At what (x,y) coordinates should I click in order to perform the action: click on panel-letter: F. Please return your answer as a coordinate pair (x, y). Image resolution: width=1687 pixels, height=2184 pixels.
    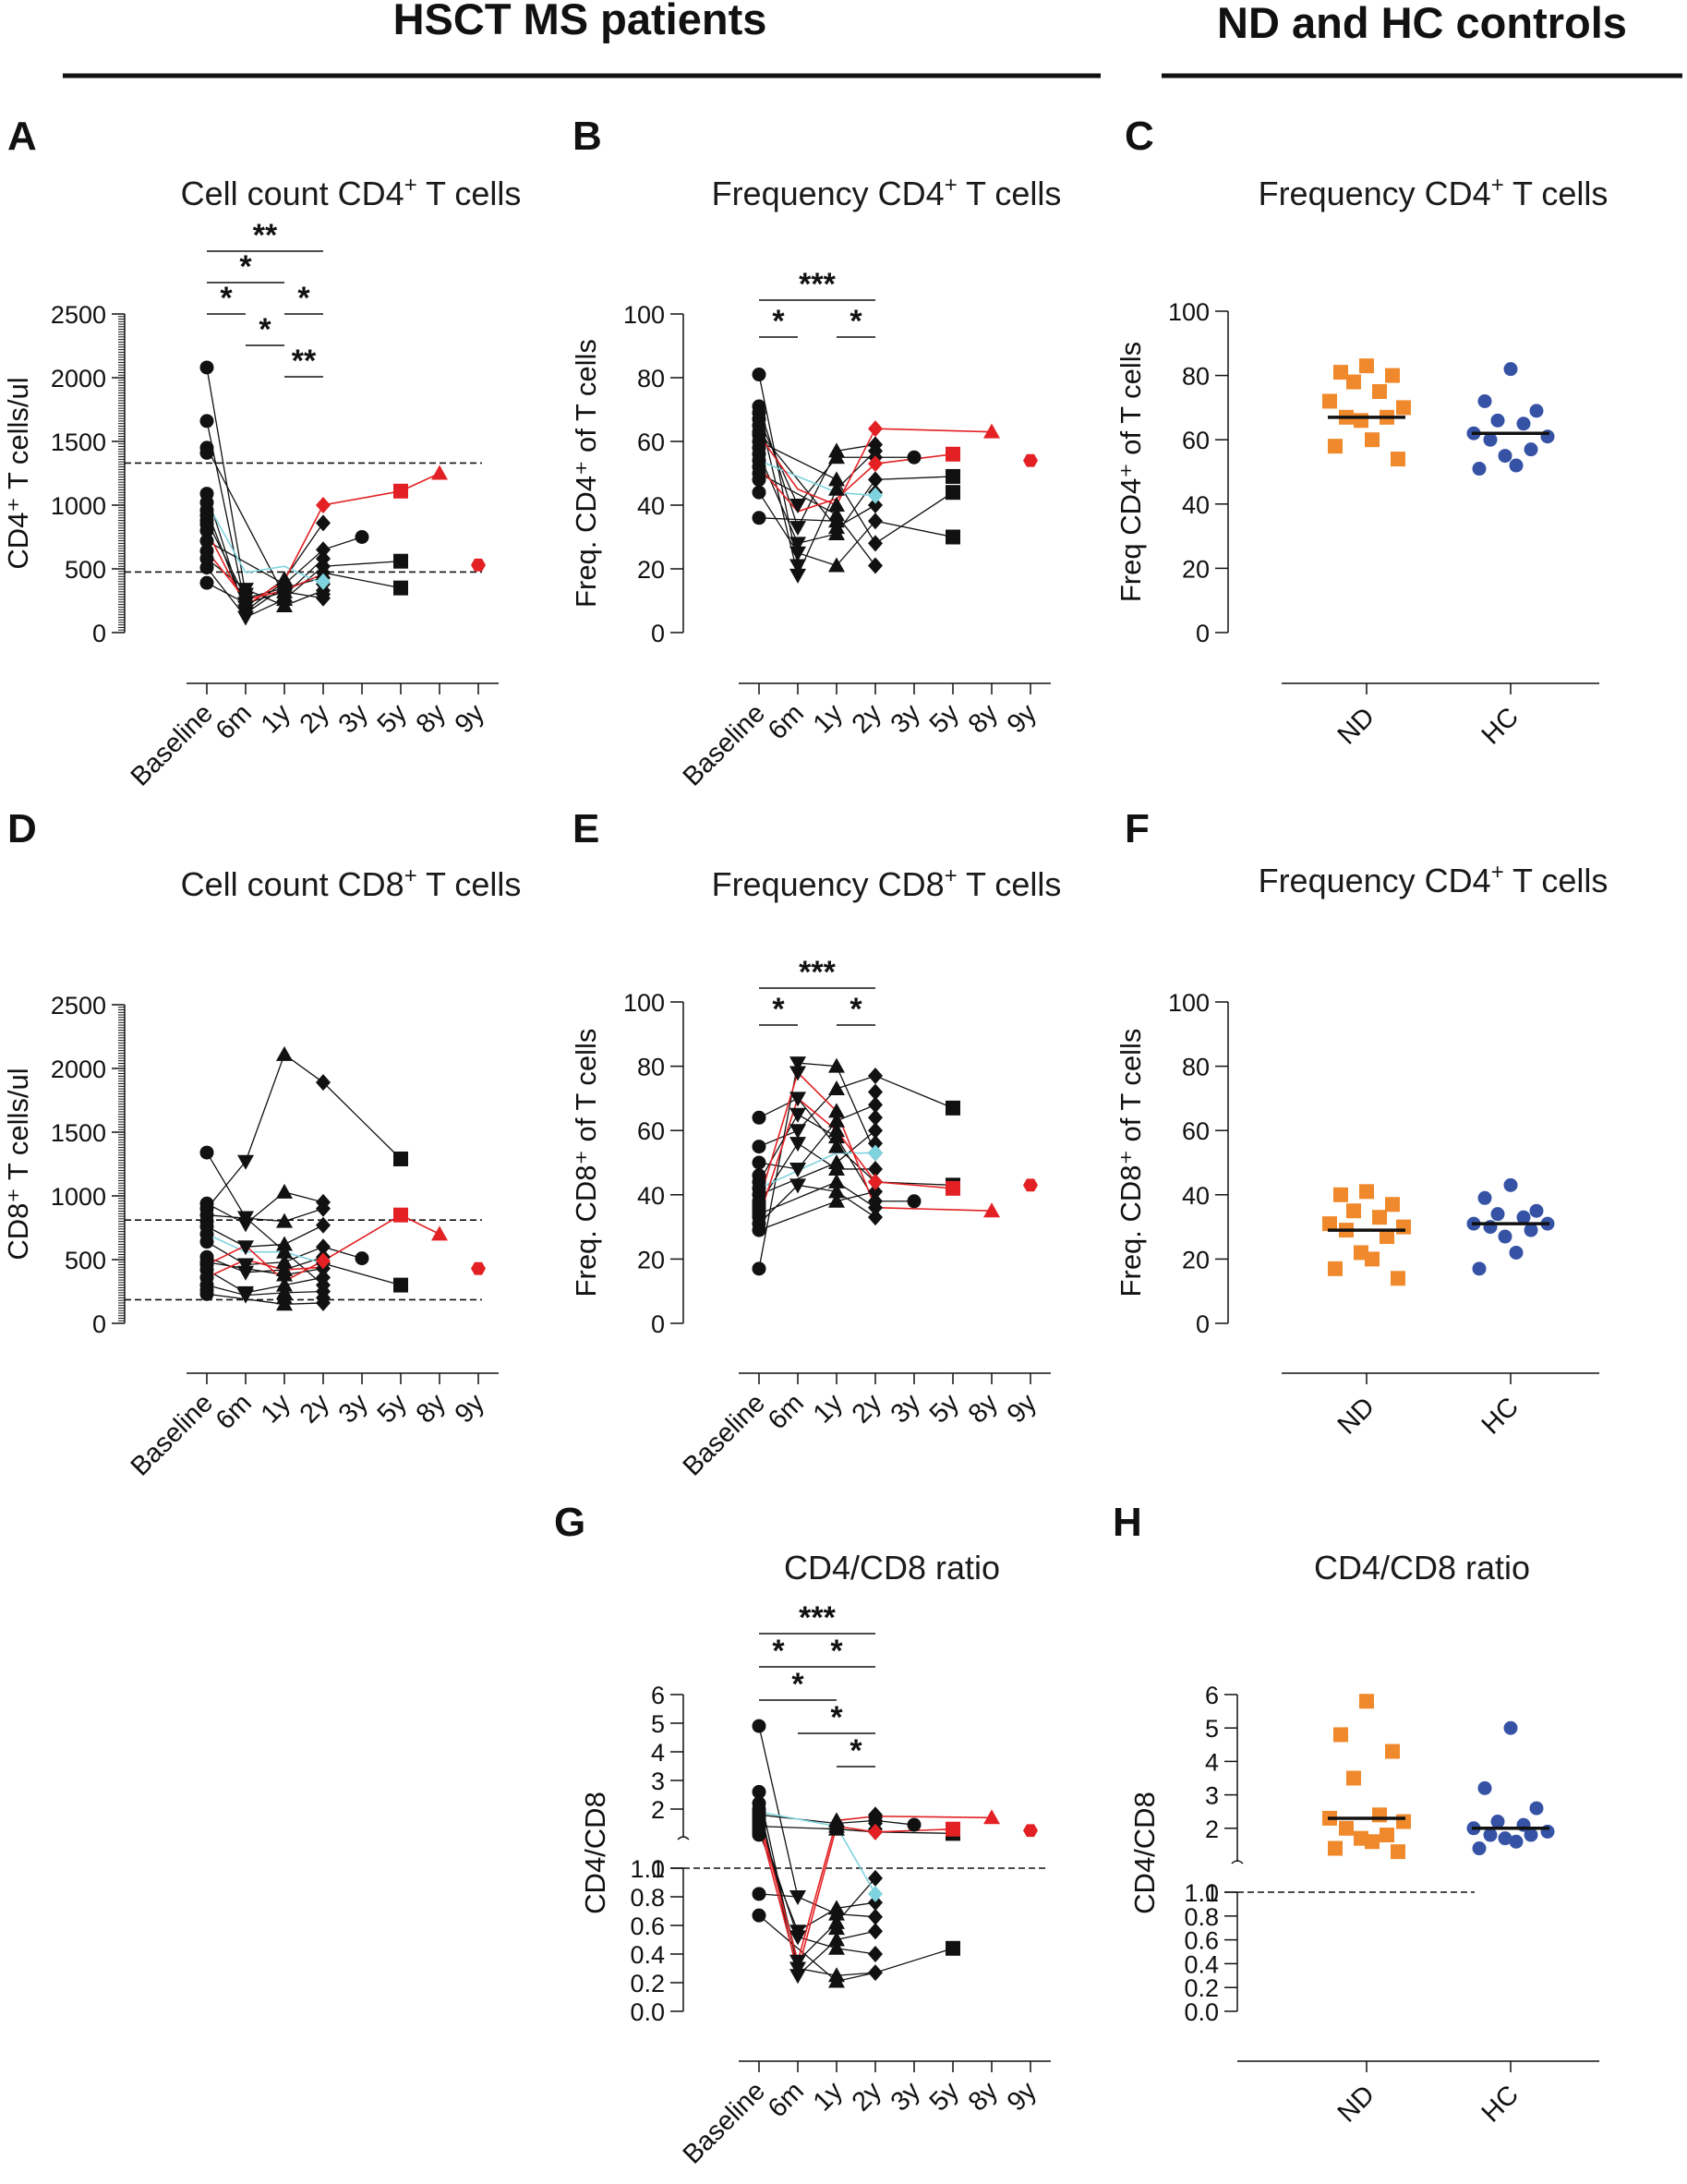
    Looking at the image, I should click on (1137, 828).